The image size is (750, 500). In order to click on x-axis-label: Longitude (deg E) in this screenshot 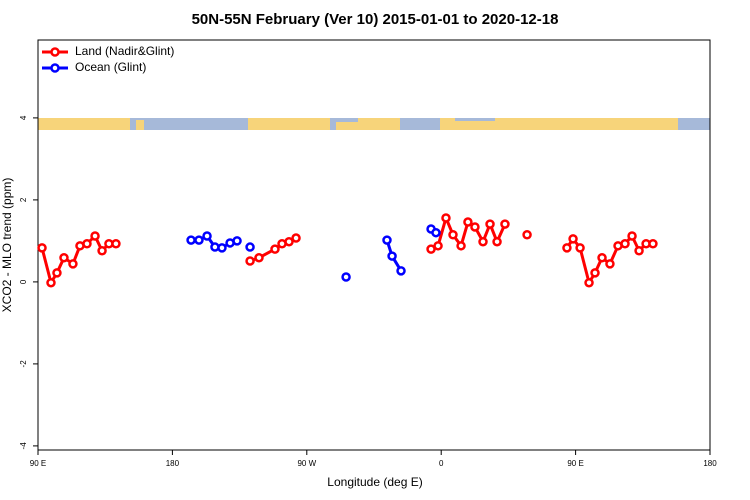, I will do `click(374, 482)`.